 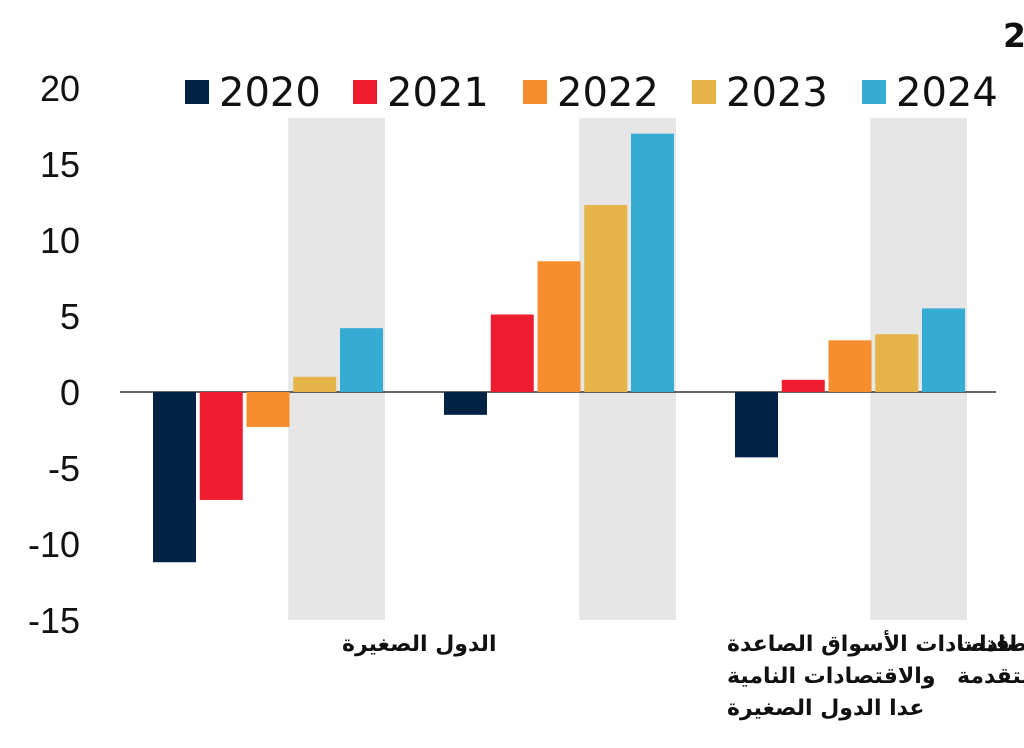 What do you see at coordinates (365, 92) in the screenshot?
I see `legend-swatch-2021` at bounding box center [365, 92].